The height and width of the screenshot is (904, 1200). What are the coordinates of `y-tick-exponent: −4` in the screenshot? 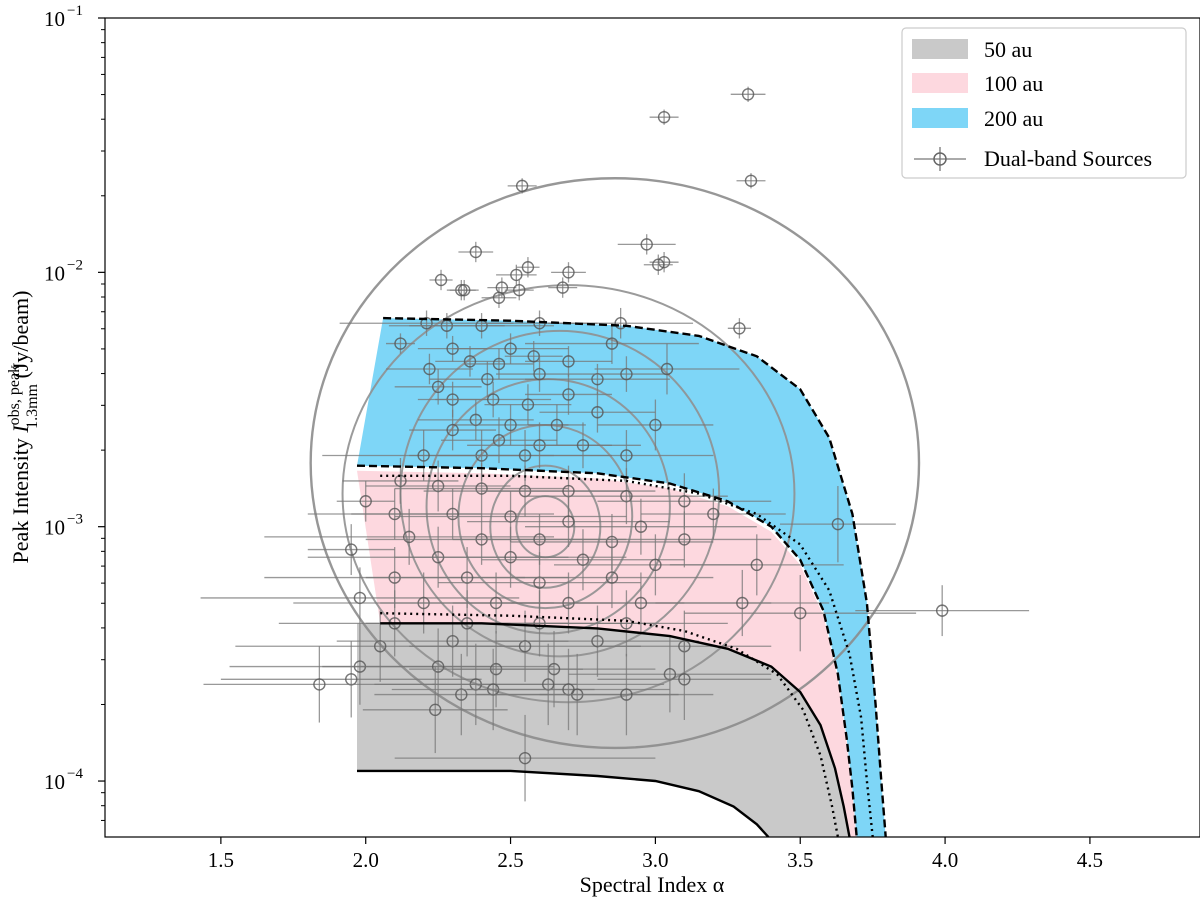 It's located at (75, 774).